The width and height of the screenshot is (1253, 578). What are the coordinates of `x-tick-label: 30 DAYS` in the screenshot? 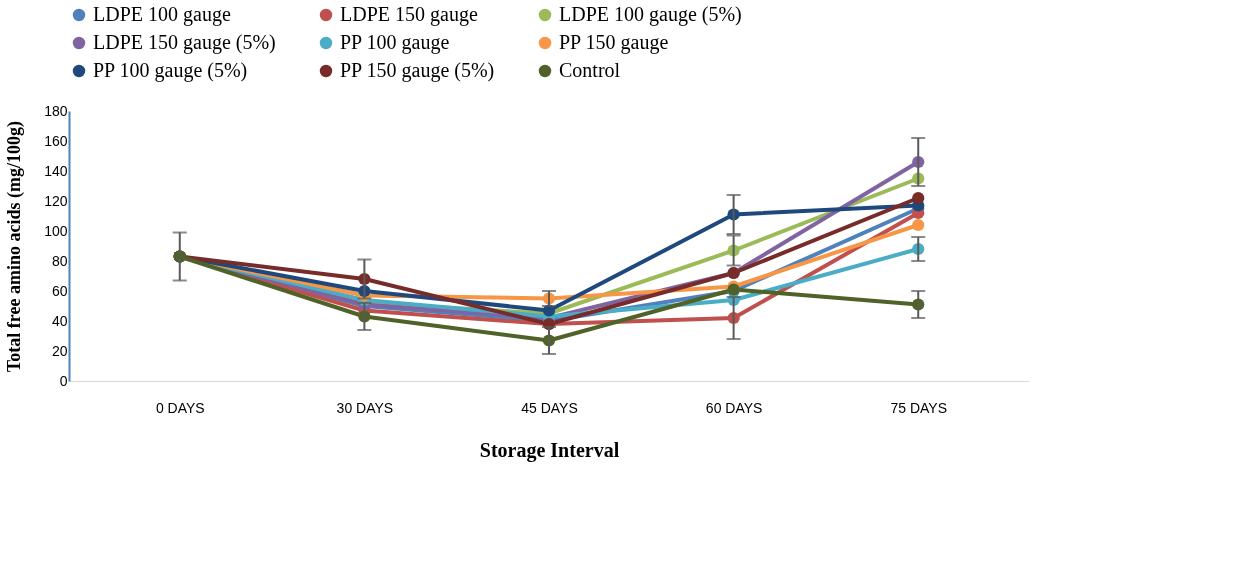 It's located at (365, 407).